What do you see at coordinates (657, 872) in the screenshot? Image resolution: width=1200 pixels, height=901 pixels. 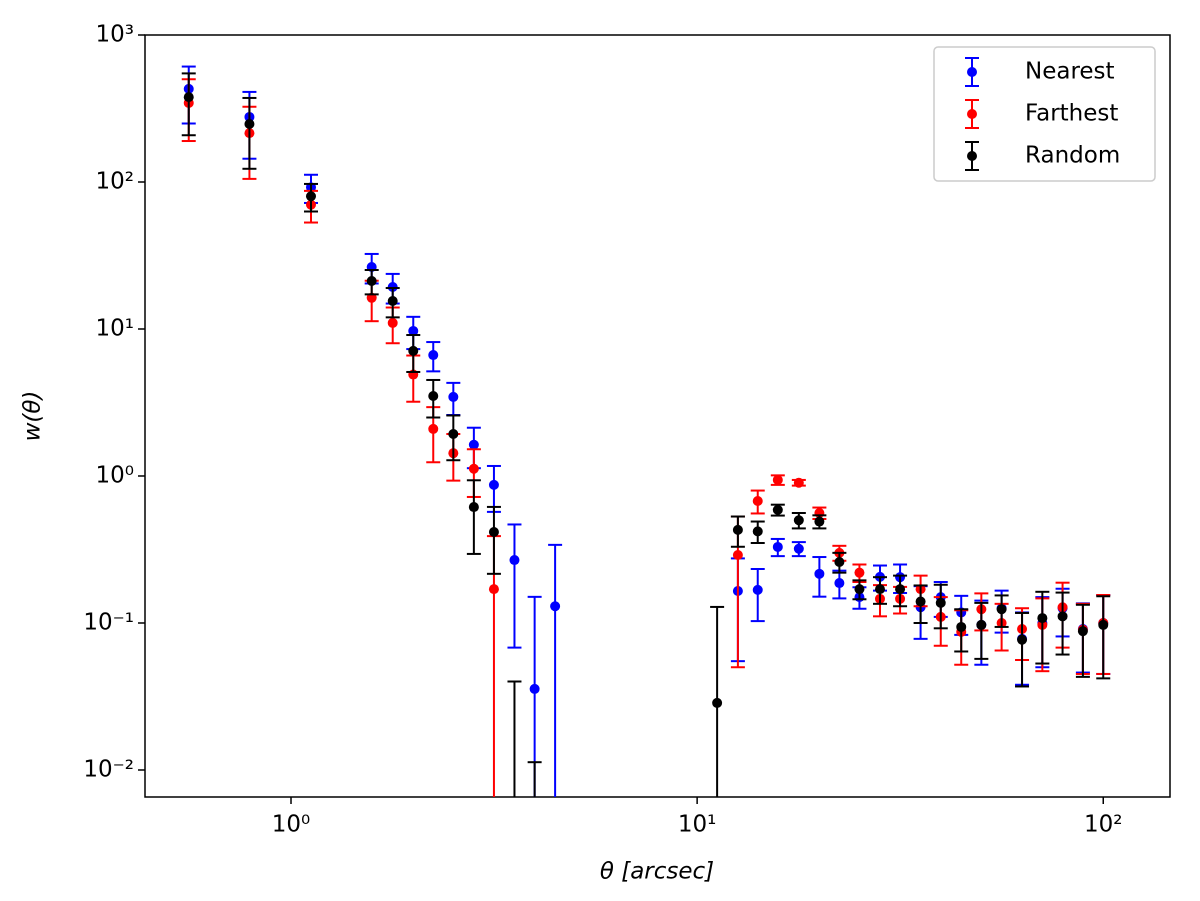 I see `x-axis-label: θ [arcsec]` at bounding box center [657, 872].